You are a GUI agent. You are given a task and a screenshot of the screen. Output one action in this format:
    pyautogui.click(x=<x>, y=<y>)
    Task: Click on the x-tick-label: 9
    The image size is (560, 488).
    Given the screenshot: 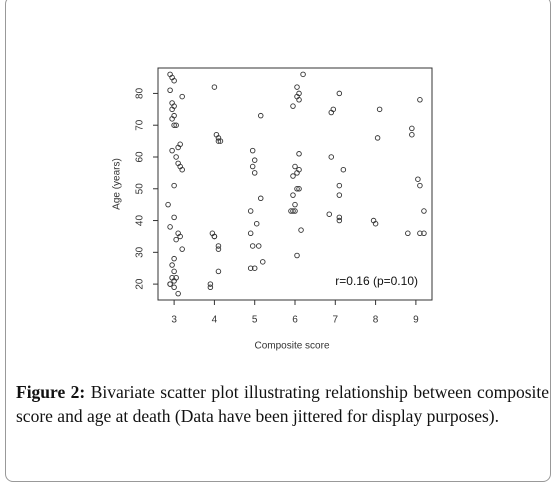 What is the action you would take?
    pyautogui.click(x=416, y=320)
    